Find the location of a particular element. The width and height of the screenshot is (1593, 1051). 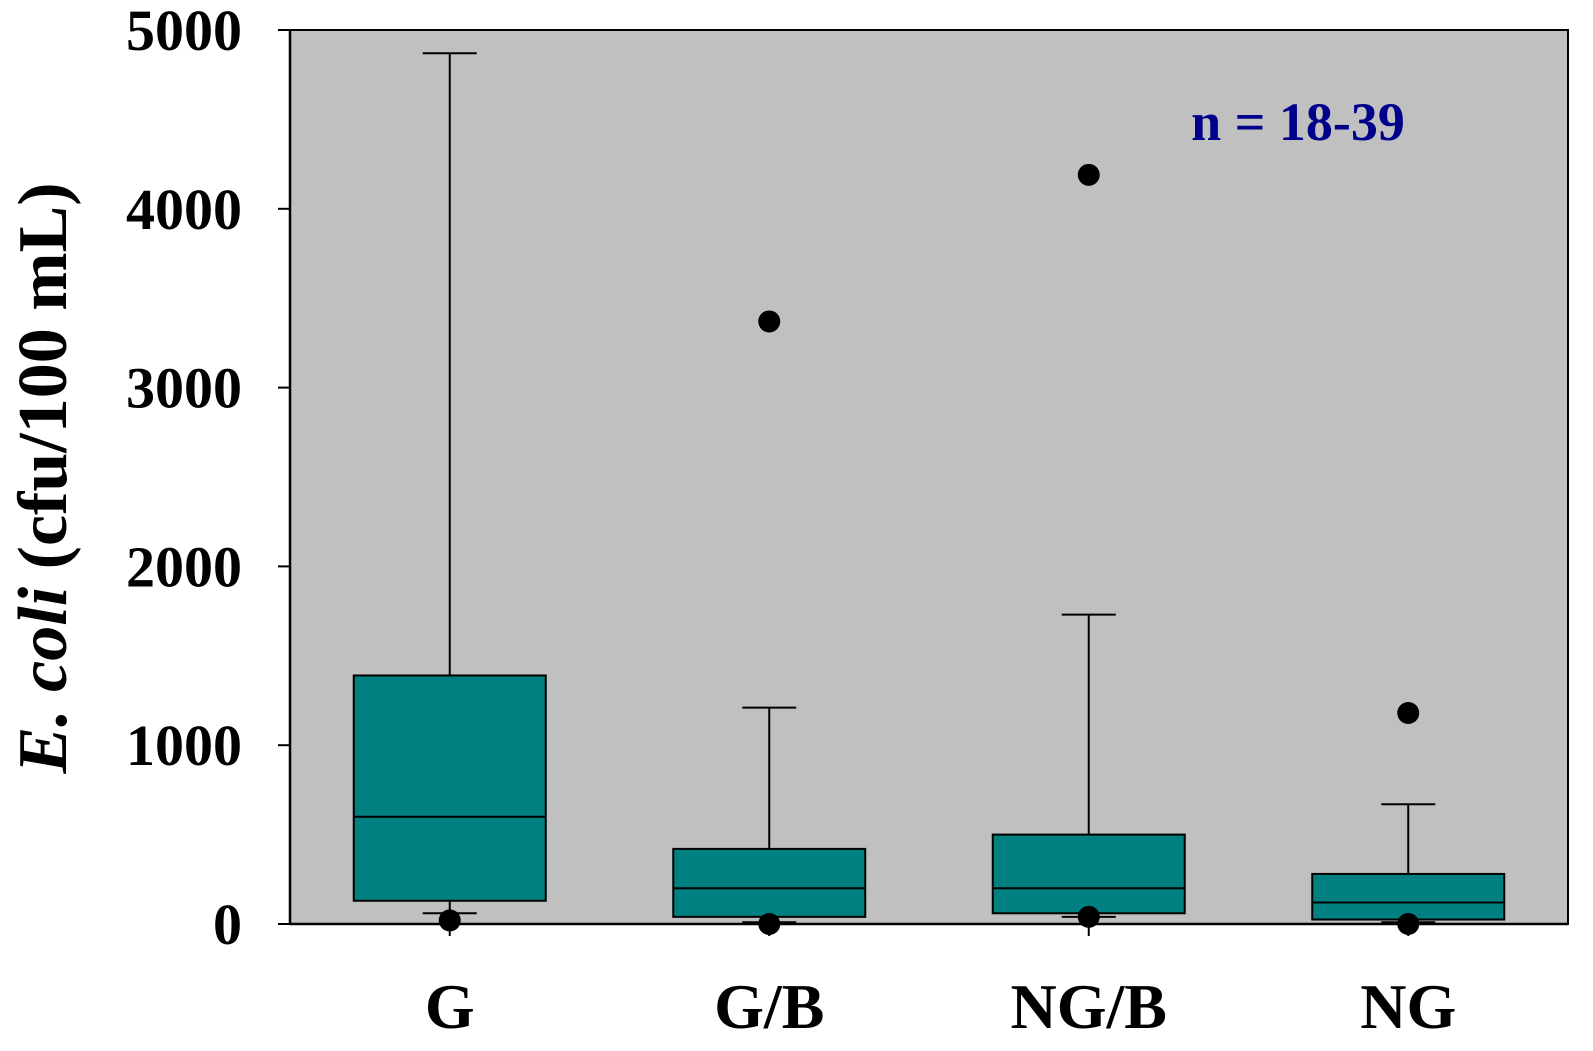

box-g-b is located at coordinates (769, 622).